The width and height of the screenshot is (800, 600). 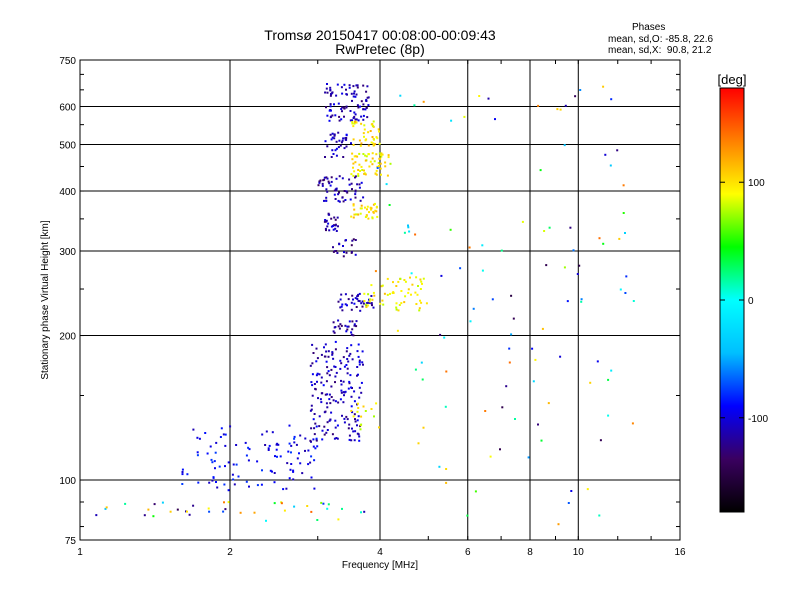 I want to click on colorbar-tick-label: 0, so click(x=751, y=301).